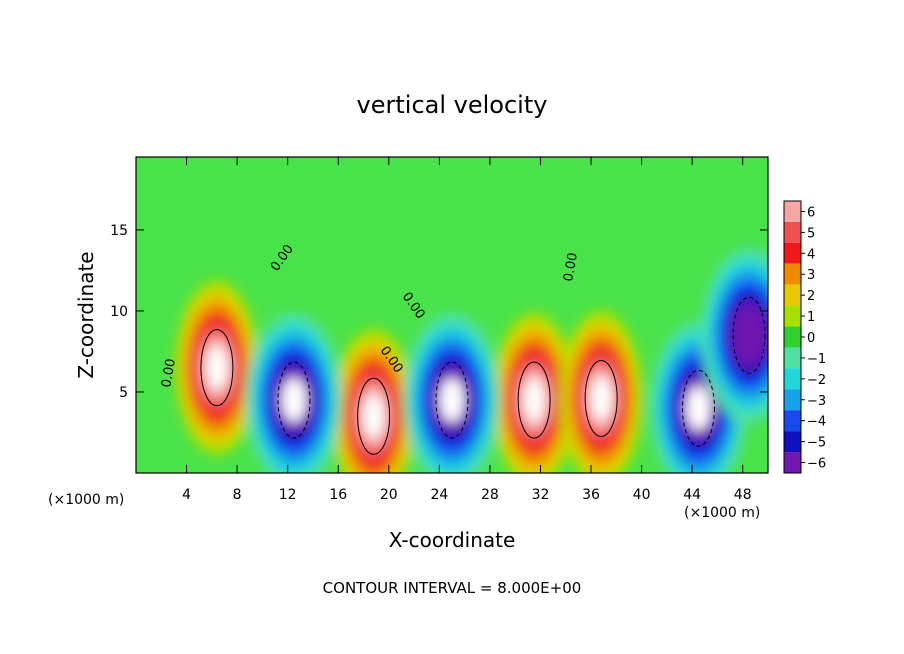 The width and height of the screenshot is (904, 654). What do you see at coordinates (86, 500) in the screenshot?
I see `x-unit-label-left: (×1000 m)` at bounding box center [86, 500].